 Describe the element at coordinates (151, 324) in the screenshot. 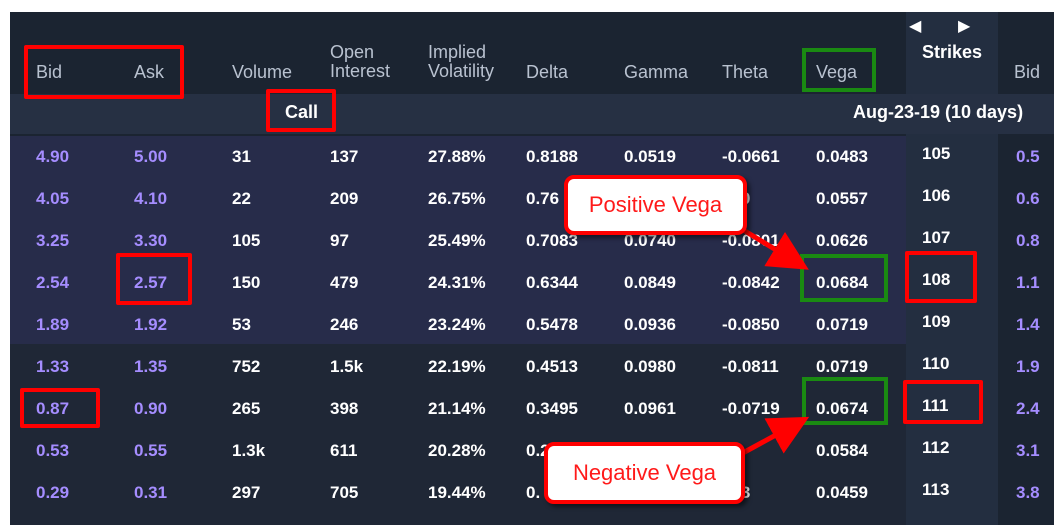

I see `cell-ask: 1.92` at that location.